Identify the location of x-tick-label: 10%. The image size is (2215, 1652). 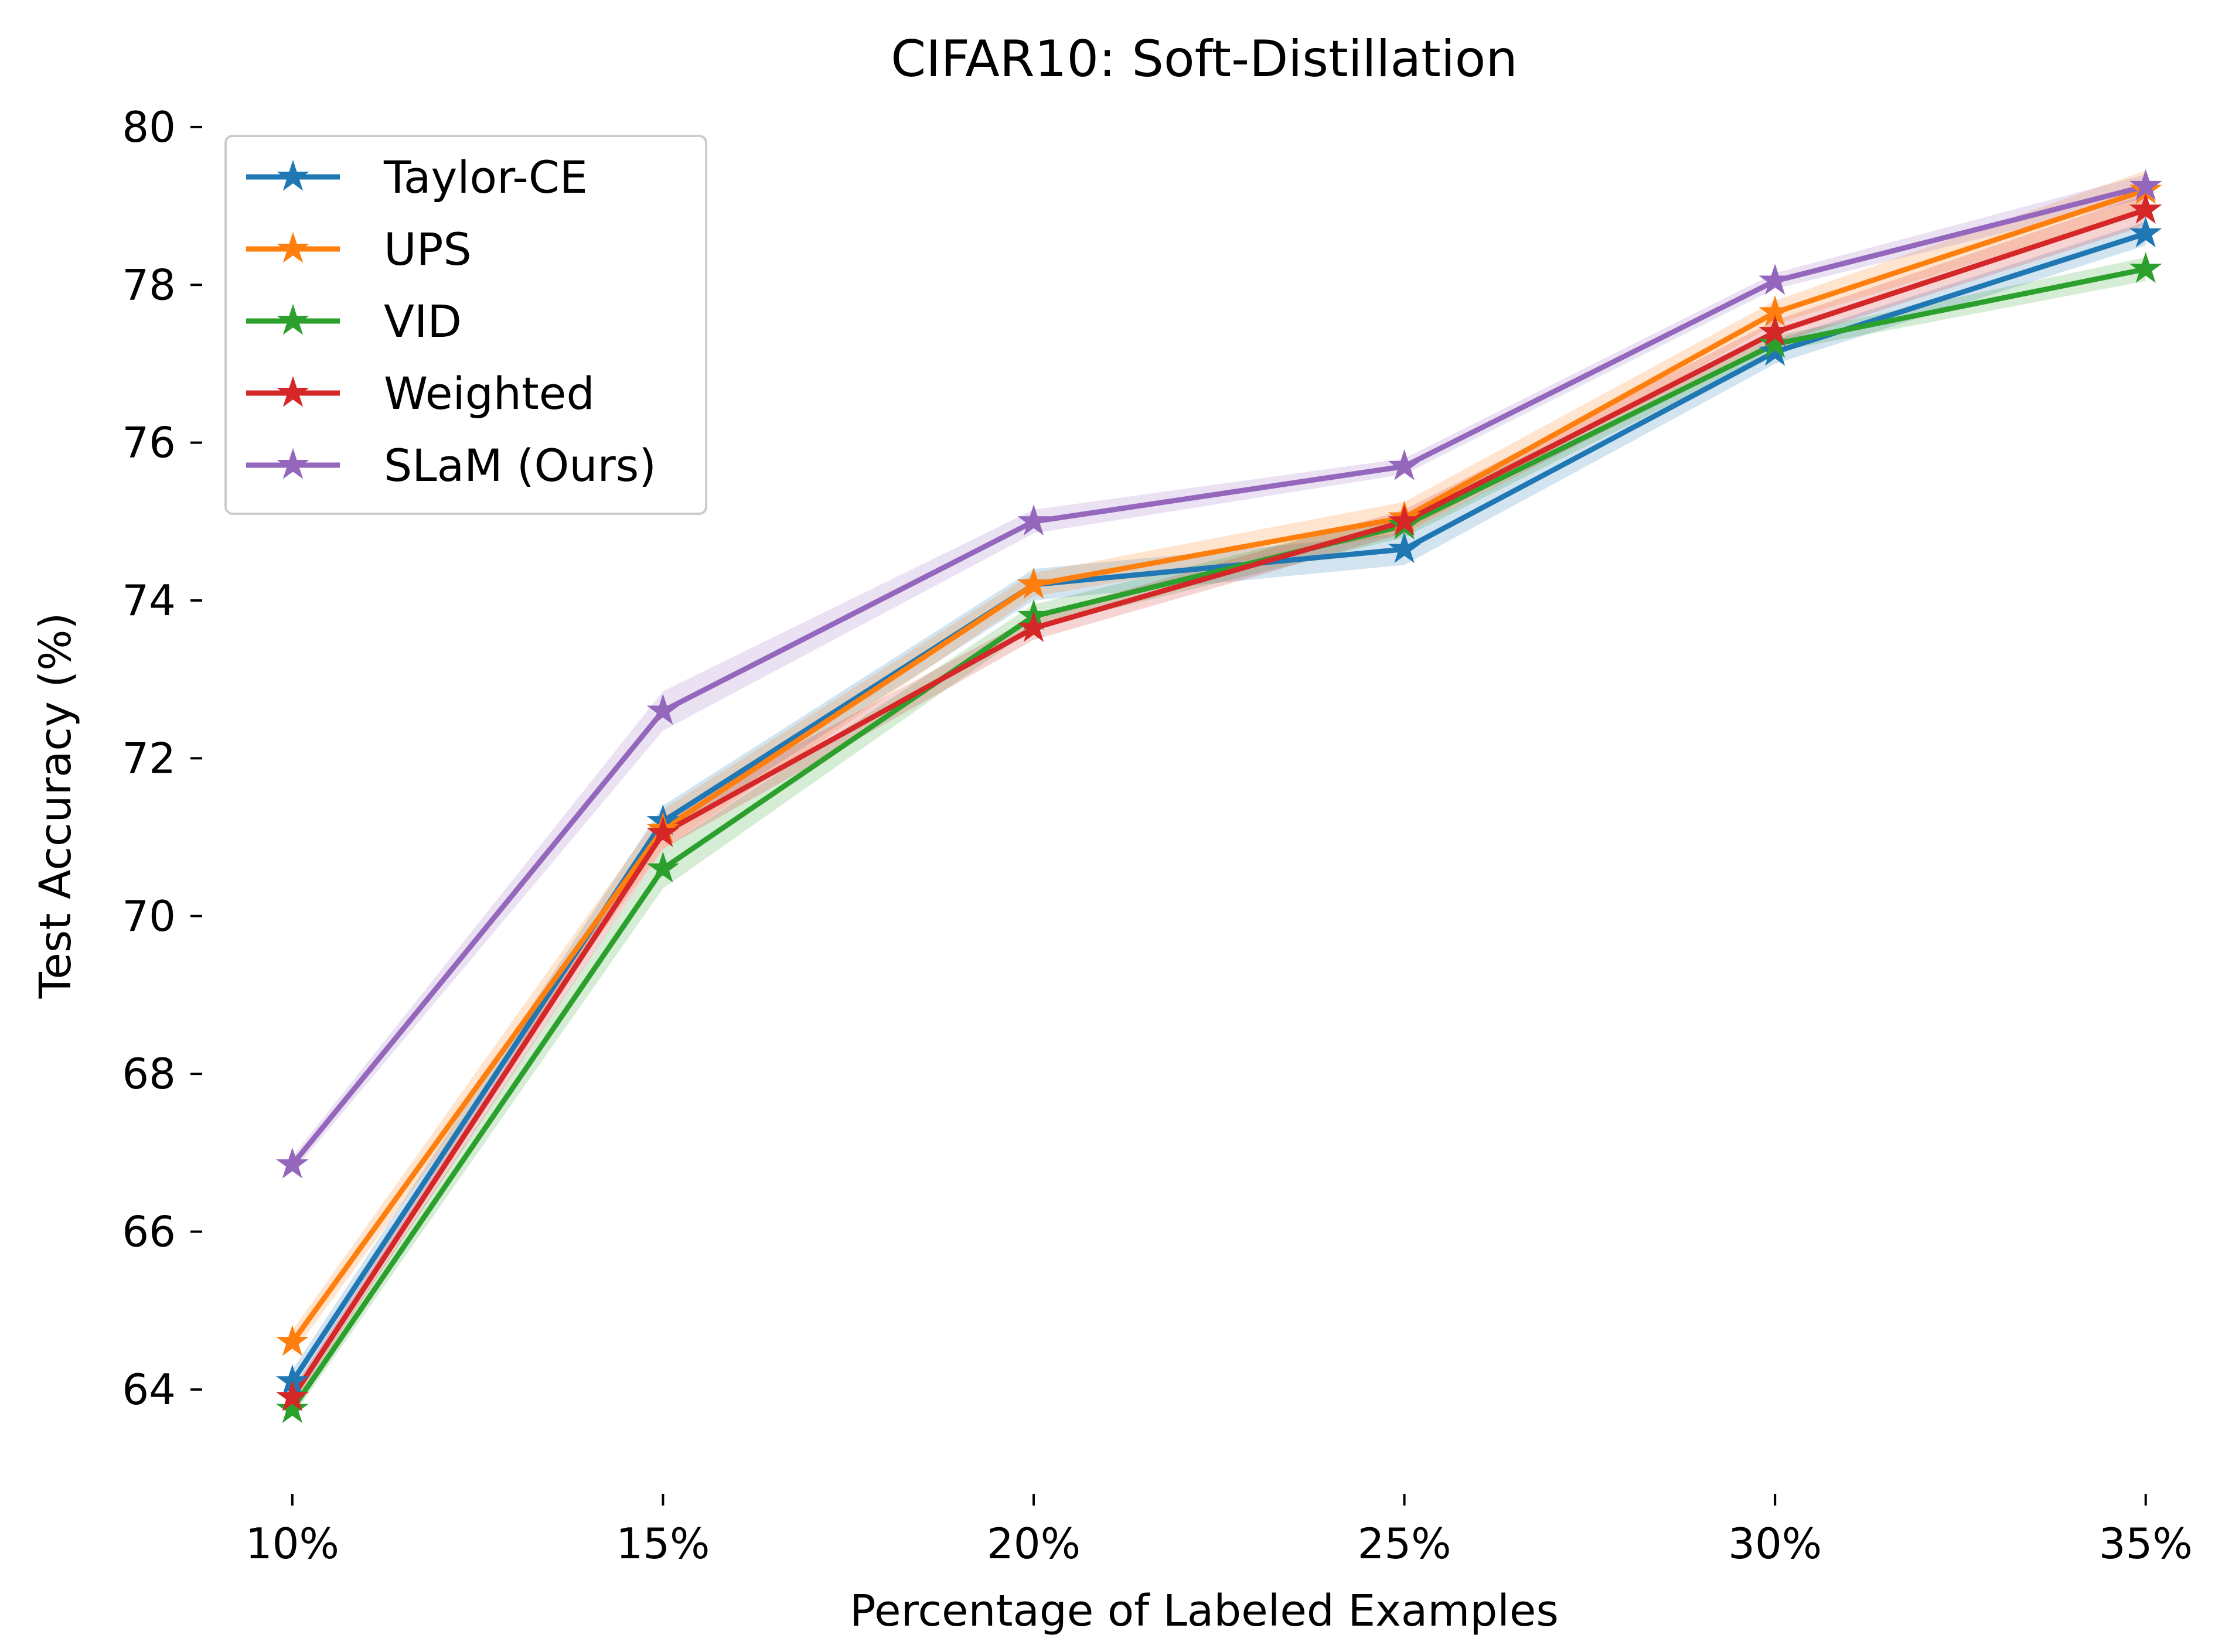
(292, 1543).